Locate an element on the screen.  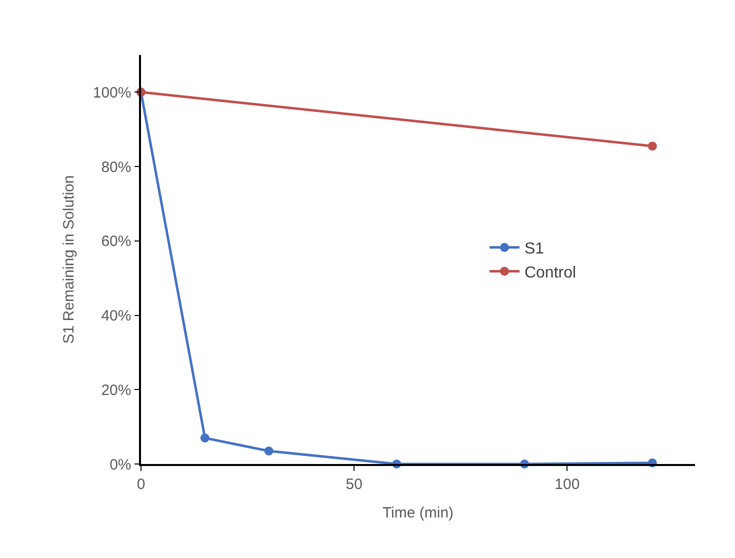
y-axis-title: S1 Remaining in Solution is located at coordinates (69, 259).